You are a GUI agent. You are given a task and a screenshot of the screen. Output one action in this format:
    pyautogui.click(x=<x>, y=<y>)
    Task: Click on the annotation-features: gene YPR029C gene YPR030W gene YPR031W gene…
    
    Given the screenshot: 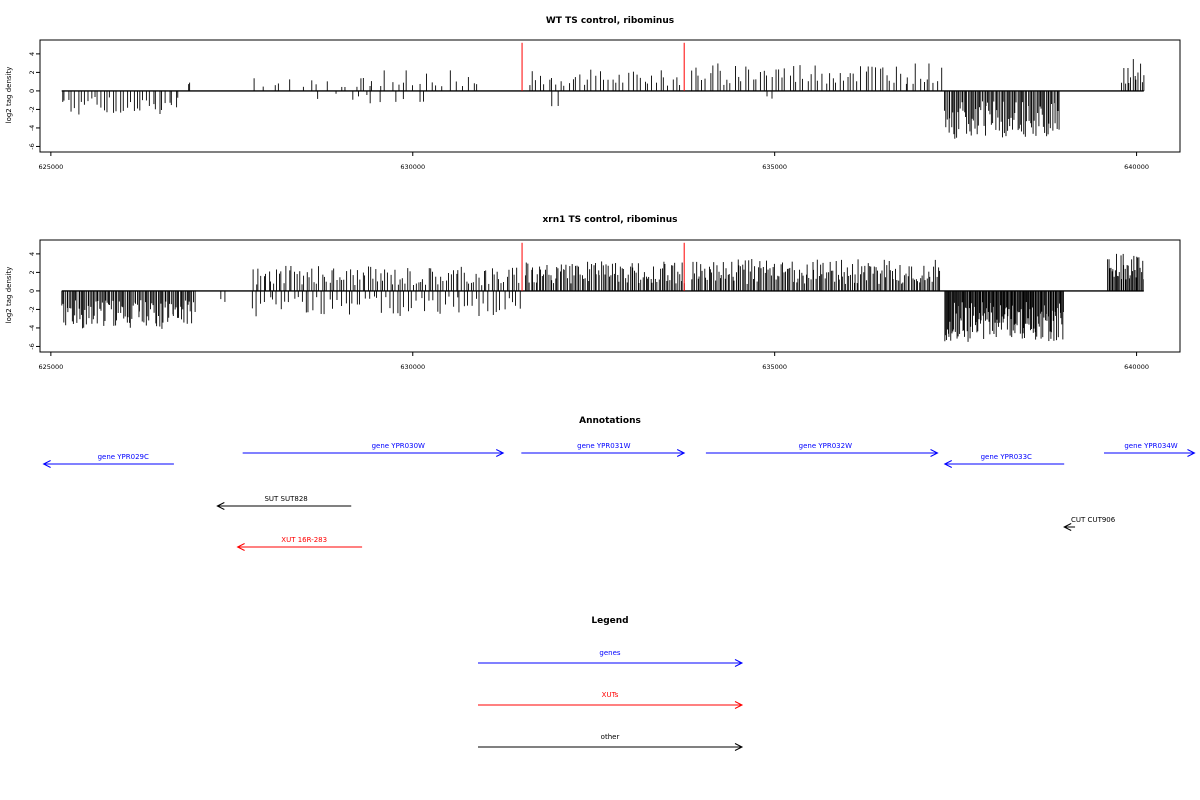 What is the action you would take?
    pyautogui.click(x=619, y=496)
    